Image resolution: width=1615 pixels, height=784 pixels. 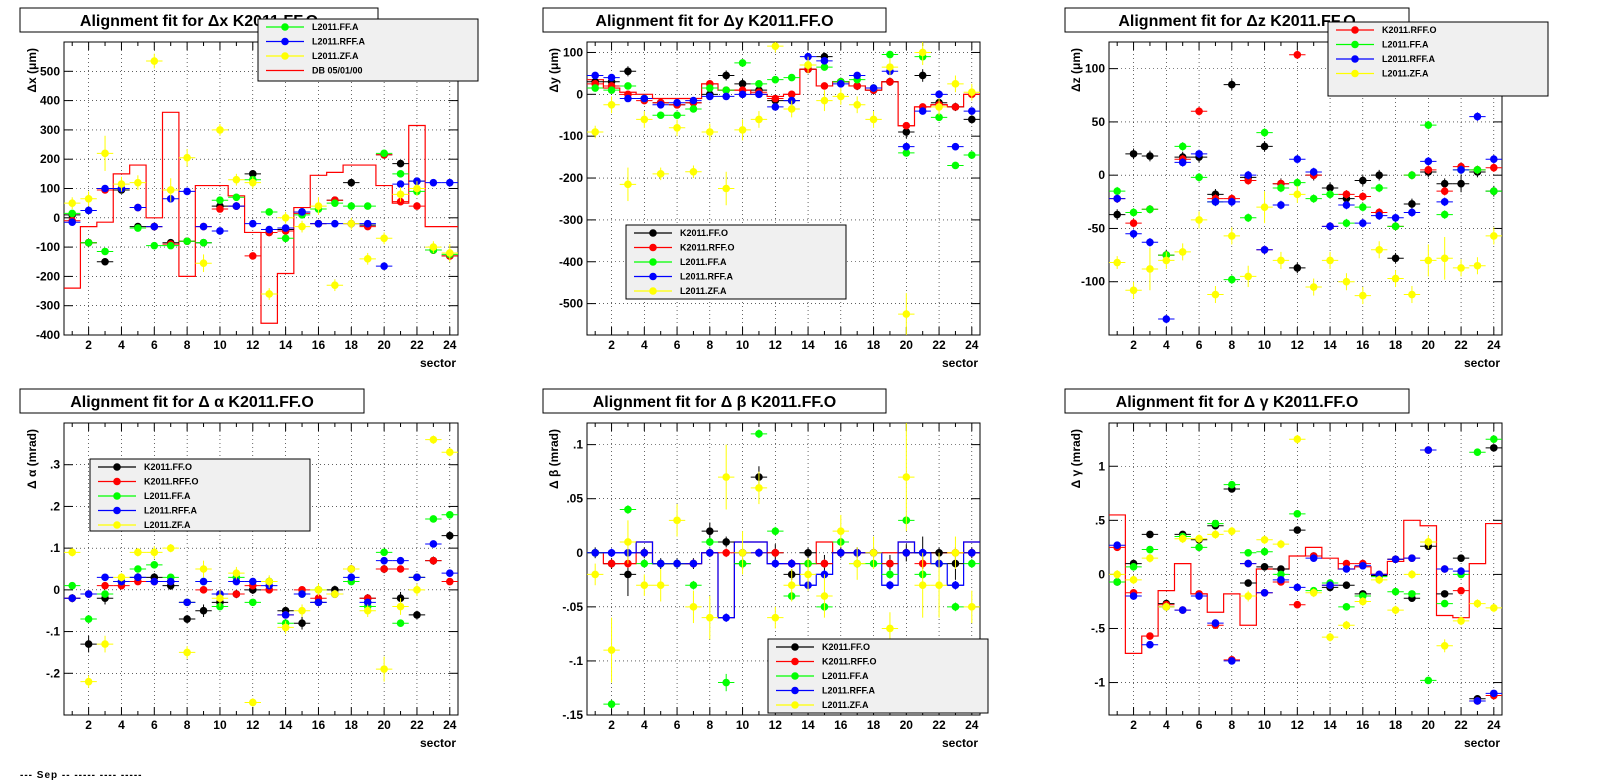 What do you see at coordinates (808, 725) in the screenshot?
I see `x-tick-label: 14` at bounding box center [808, 725].